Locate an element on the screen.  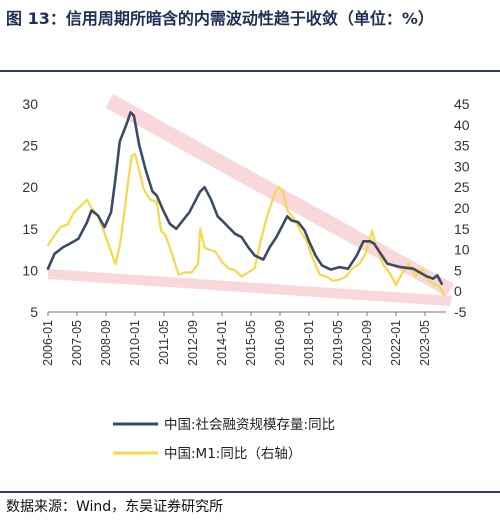
x-tick-label: 2016-09 is located at coordinates (280, 343).